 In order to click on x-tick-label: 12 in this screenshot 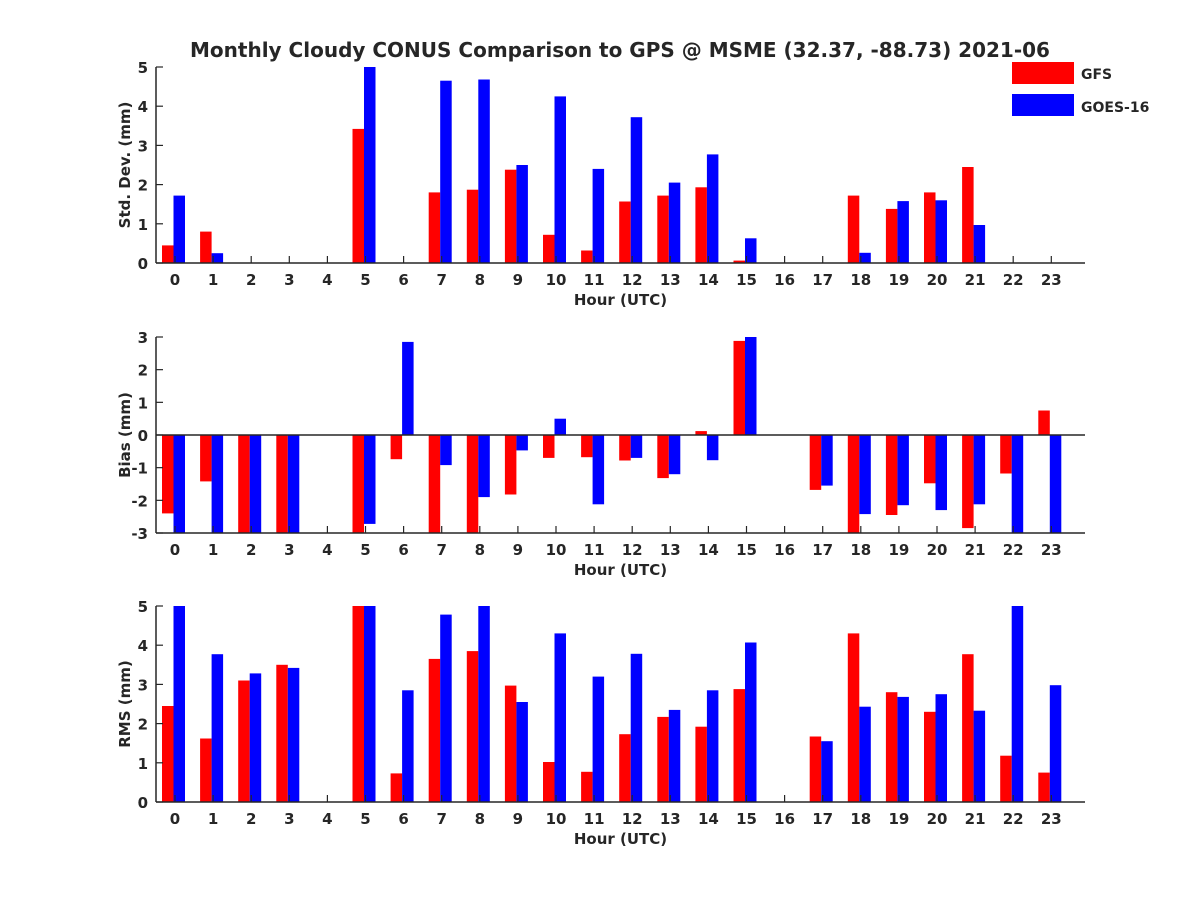, I will do `click(632, 550)`.